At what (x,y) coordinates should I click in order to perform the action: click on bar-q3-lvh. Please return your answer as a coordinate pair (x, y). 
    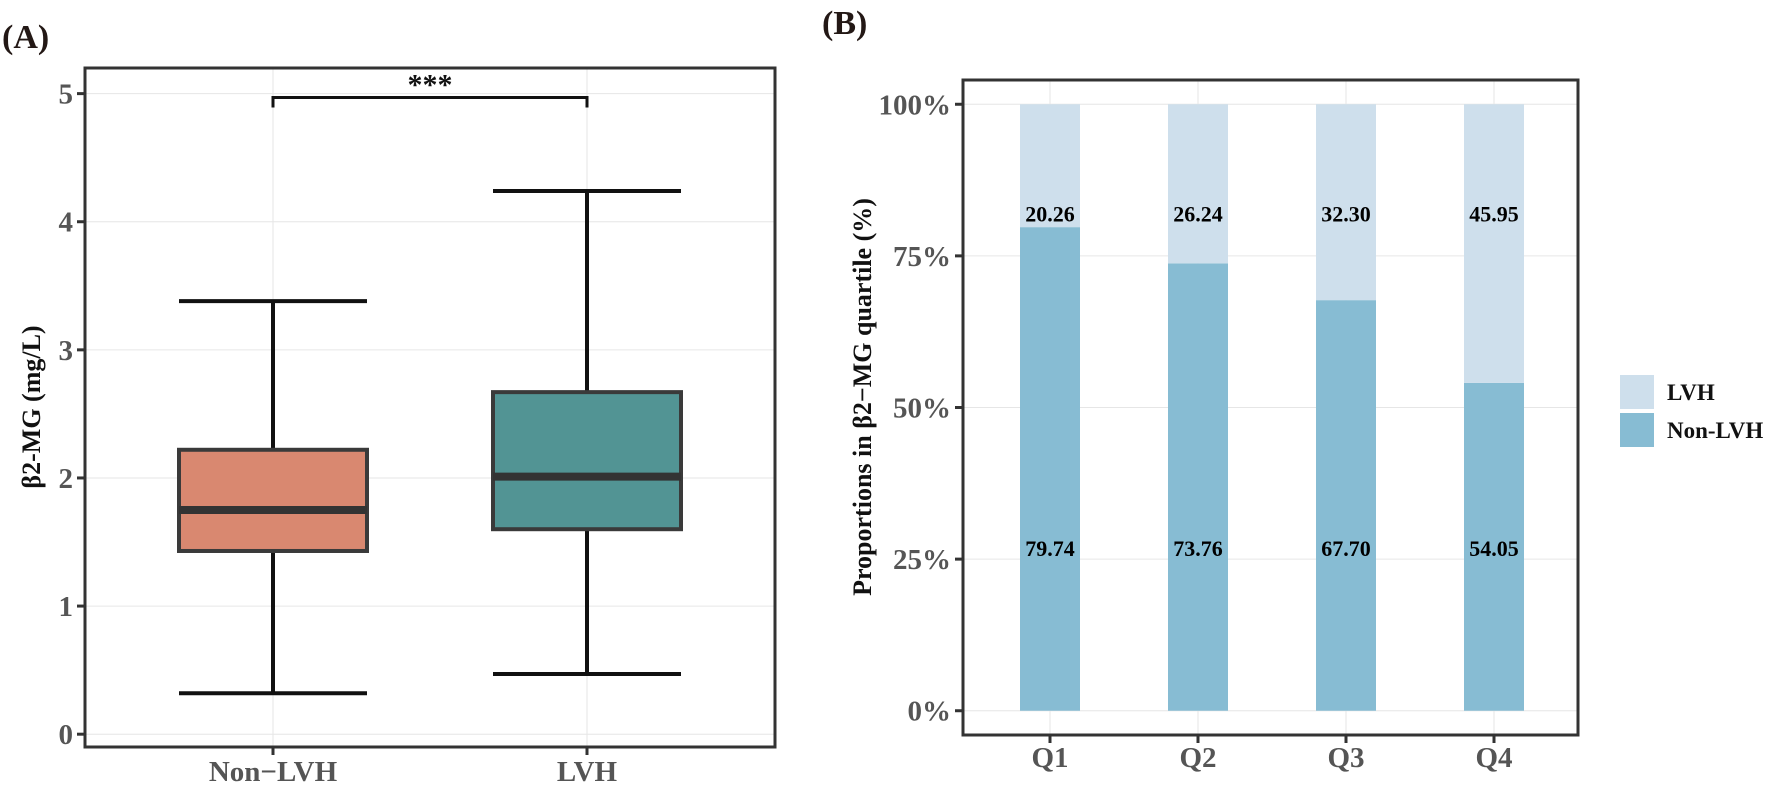
    Looking at the image, I should click on (1346, 202).